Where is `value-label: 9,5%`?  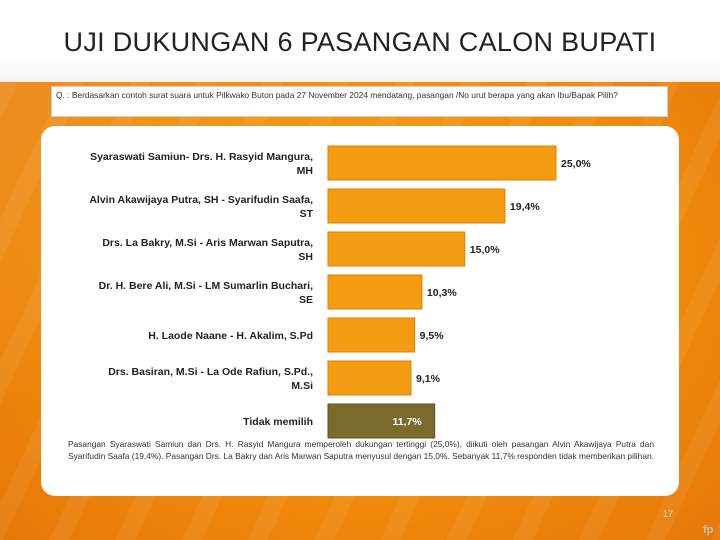
value-label: 9,5% is located at coordinates (432, 336).